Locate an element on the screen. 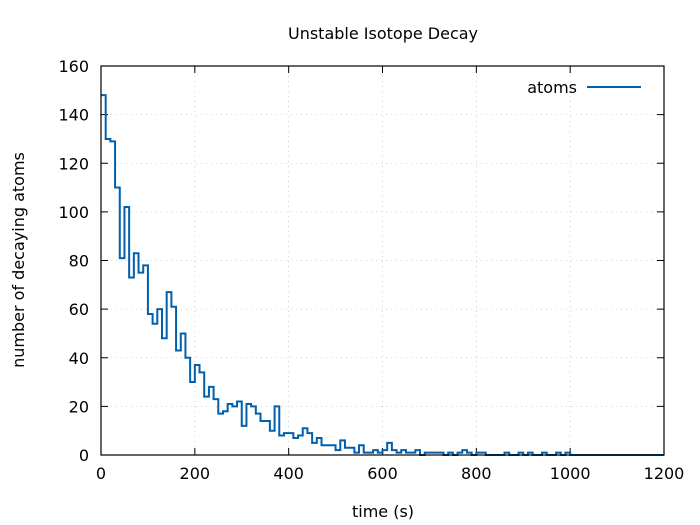 This screenshot has width=700, height=525. x-tick-label: 0 is located at coordinates (101, 473).